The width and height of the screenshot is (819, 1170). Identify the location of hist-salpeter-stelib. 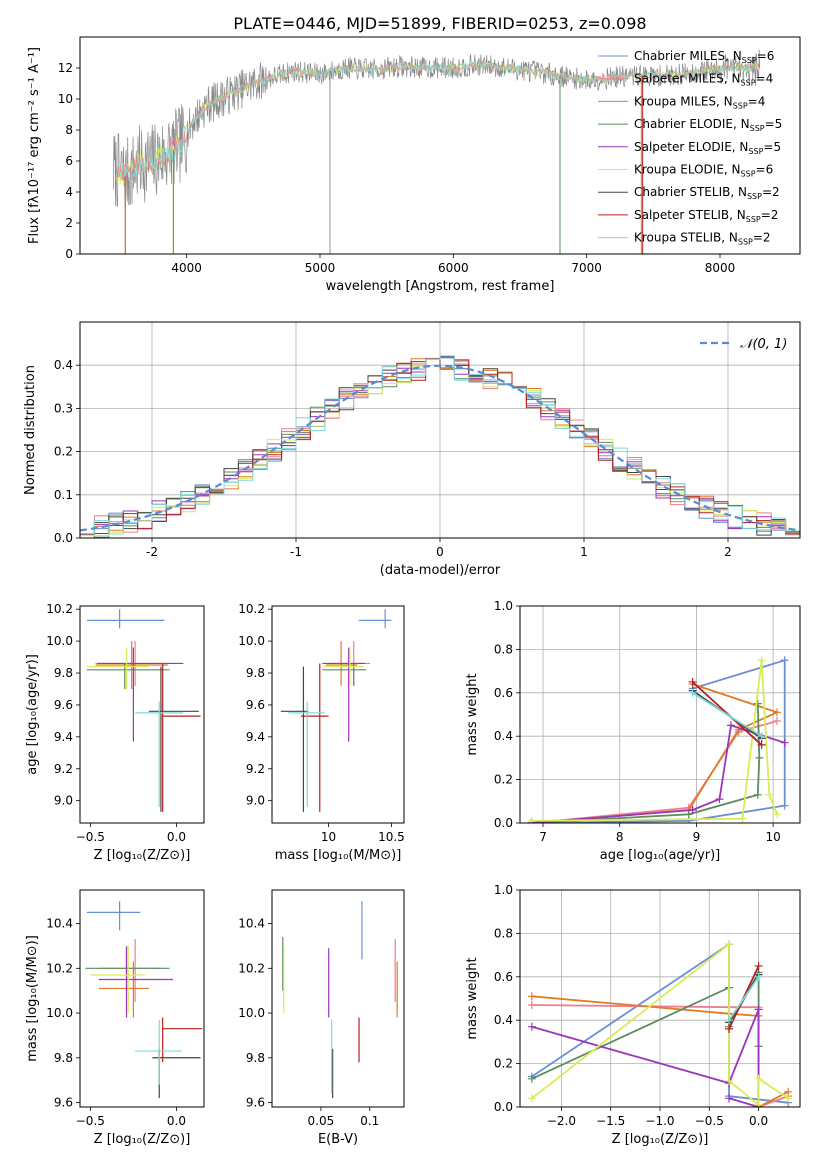
(440, 446).